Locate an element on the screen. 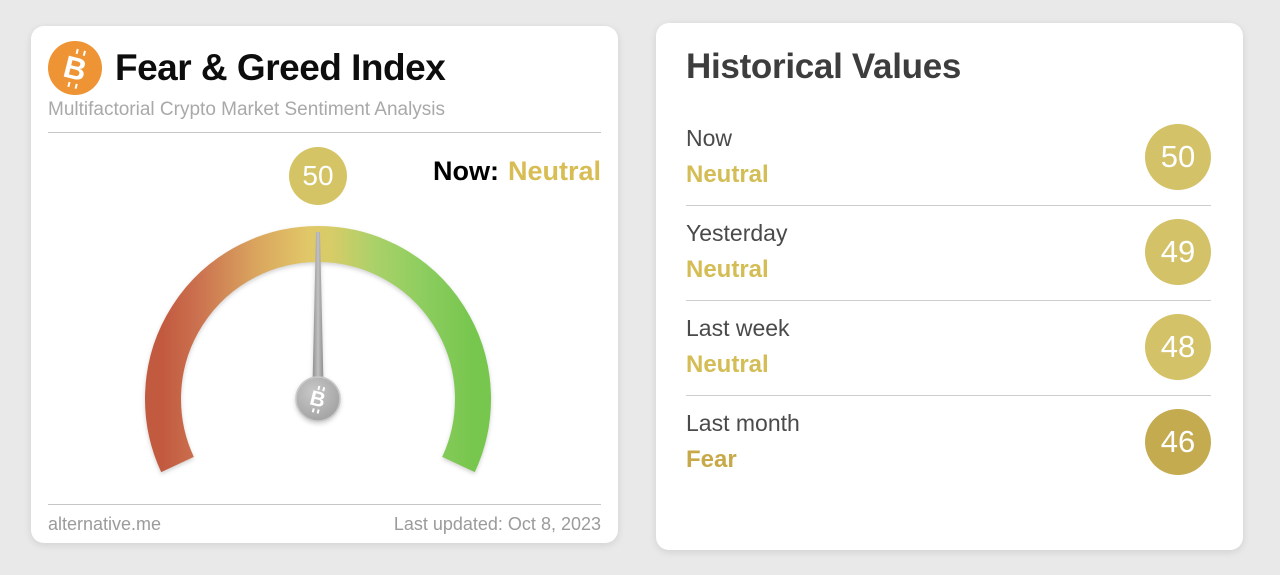  gauge-needle-group is located at coordinates (318, 327).